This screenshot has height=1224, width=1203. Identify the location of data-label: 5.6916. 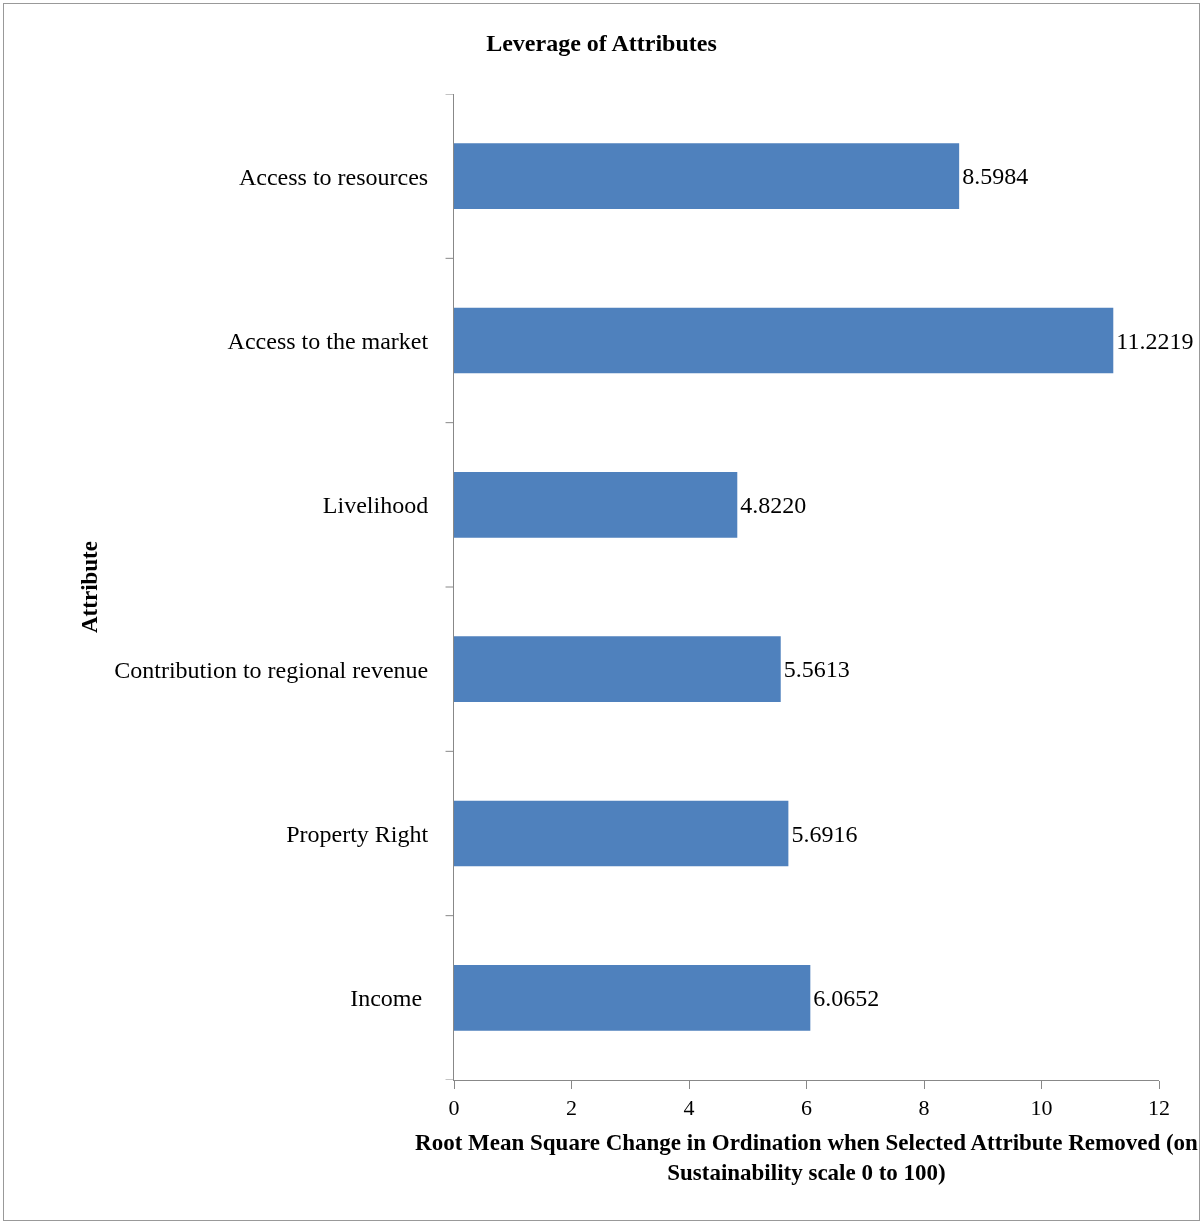
(824, 833).